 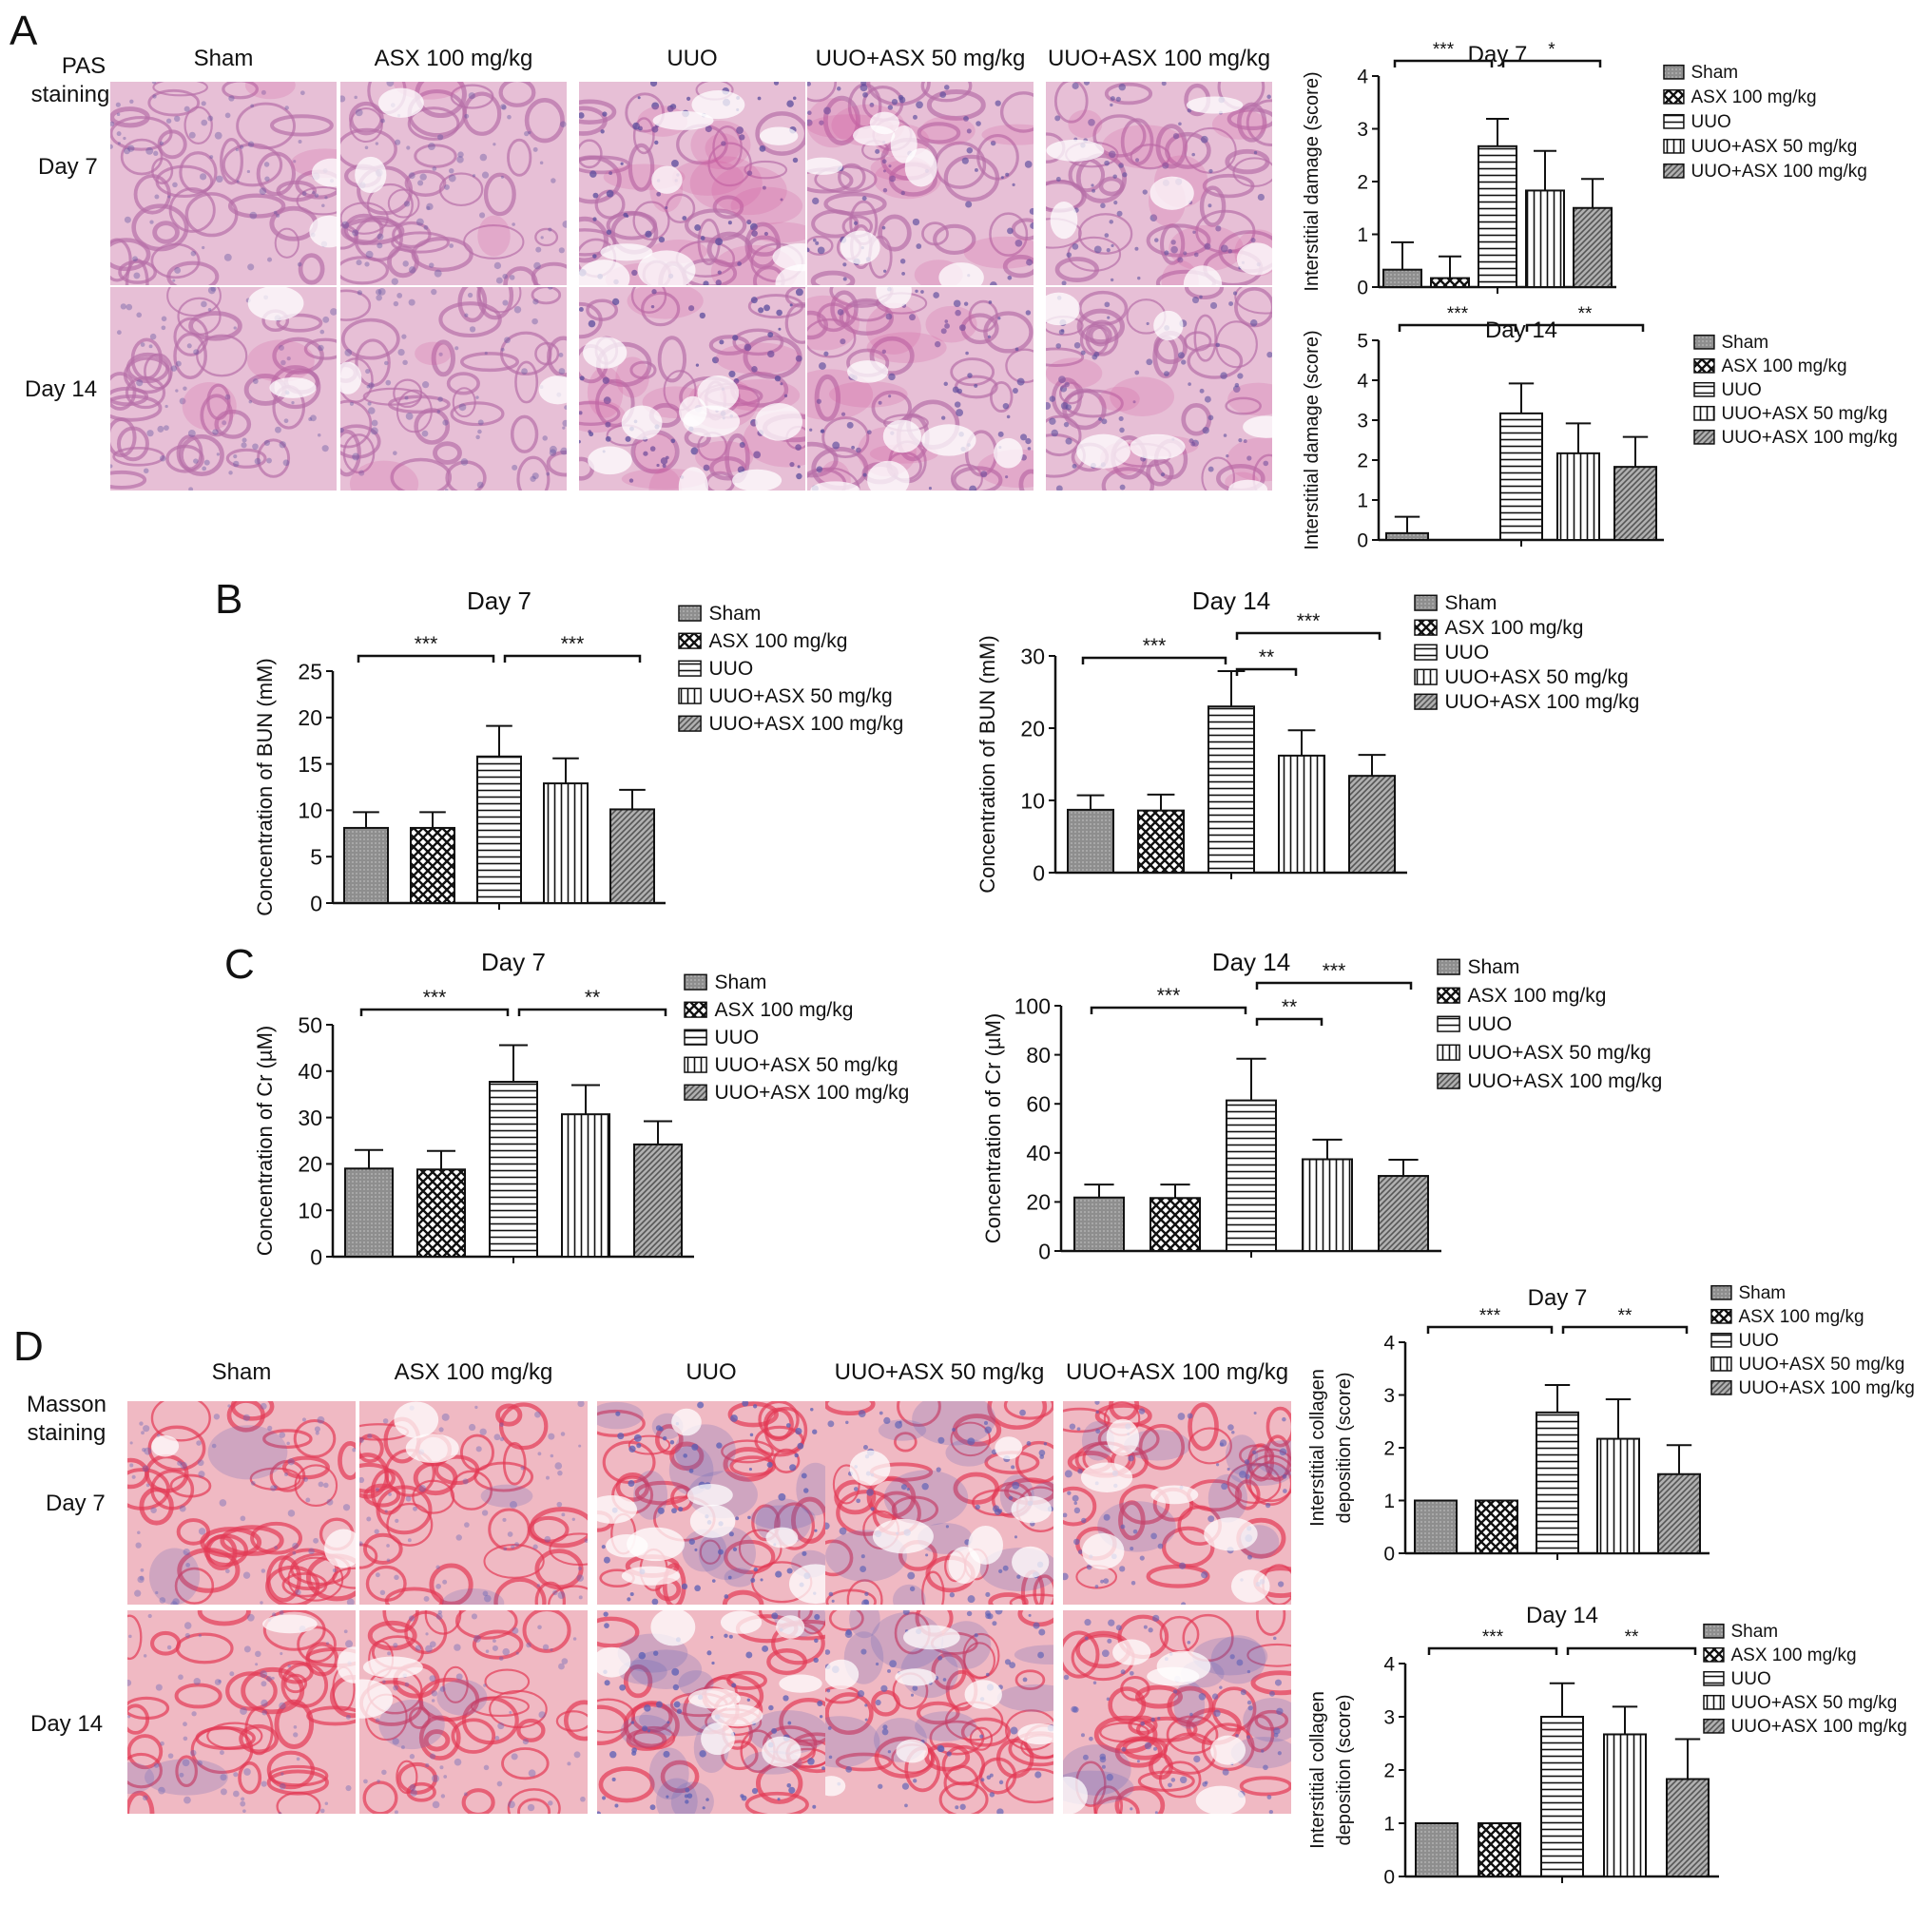 What do you see at coordinates (1038, 1055) in the screenshot?
I see `y-tick-label: 80` at bounding box center [1038, 1055].